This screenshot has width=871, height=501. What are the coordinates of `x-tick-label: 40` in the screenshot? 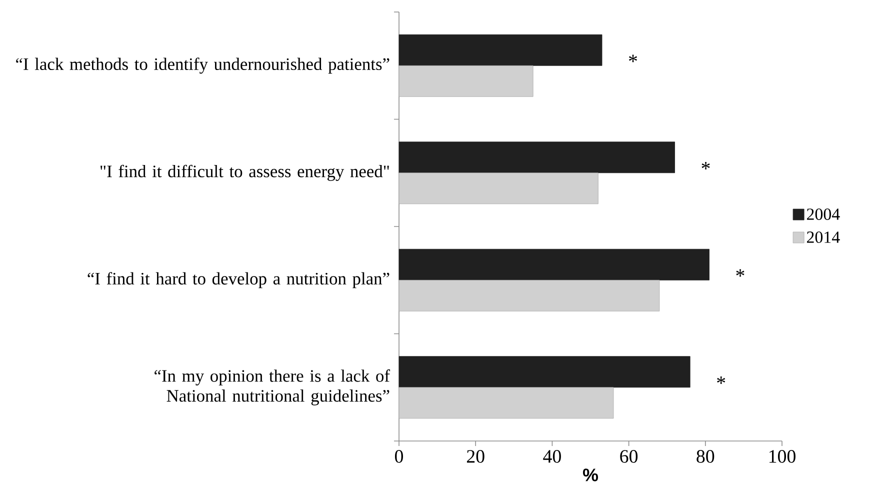 It's located at (552, 456).